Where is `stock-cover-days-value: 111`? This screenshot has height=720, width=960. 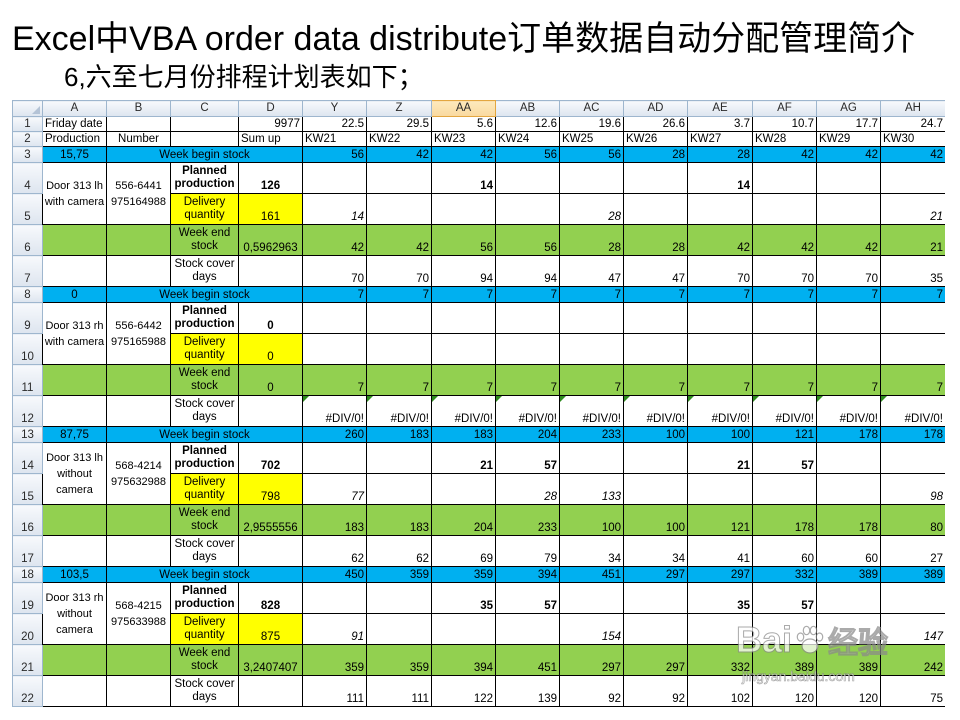 stock-cover-days-value: 111 is located at coordinates (334, 691).